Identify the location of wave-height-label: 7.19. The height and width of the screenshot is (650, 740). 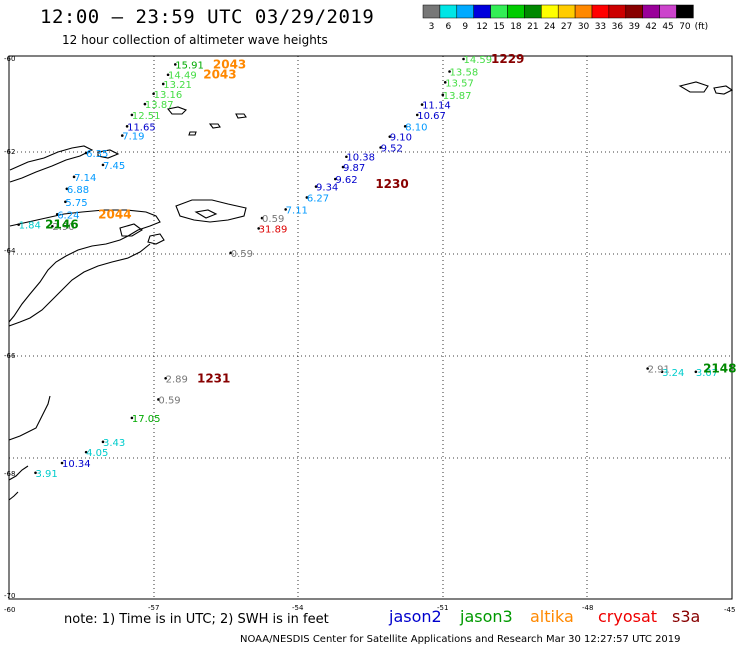
(133, 137).